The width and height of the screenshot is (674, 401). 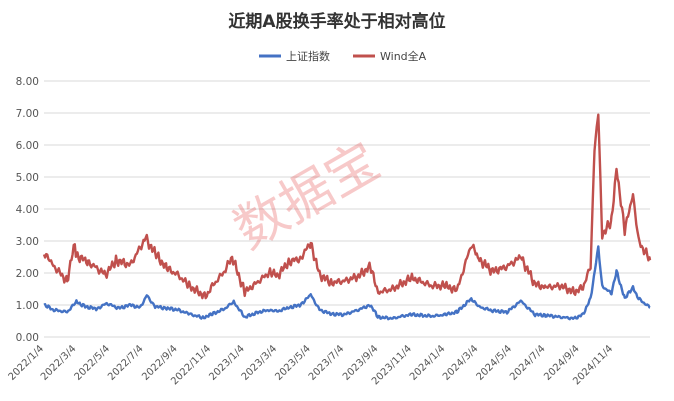 I want to click on x-tick-label: 2023/7/4, so click(x=327, y=363).